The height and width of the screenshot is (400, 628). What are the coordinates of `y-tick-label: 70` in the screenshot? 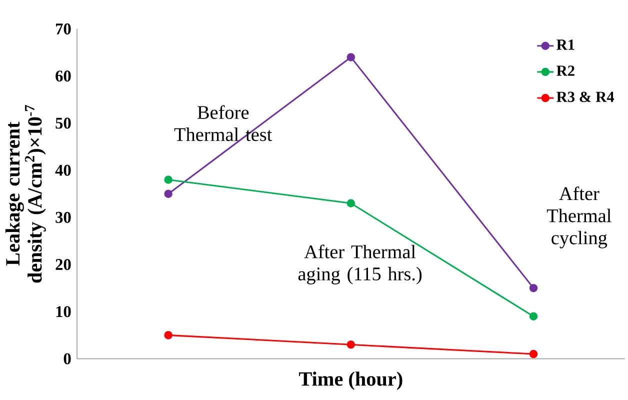 It's located at (63, 28).